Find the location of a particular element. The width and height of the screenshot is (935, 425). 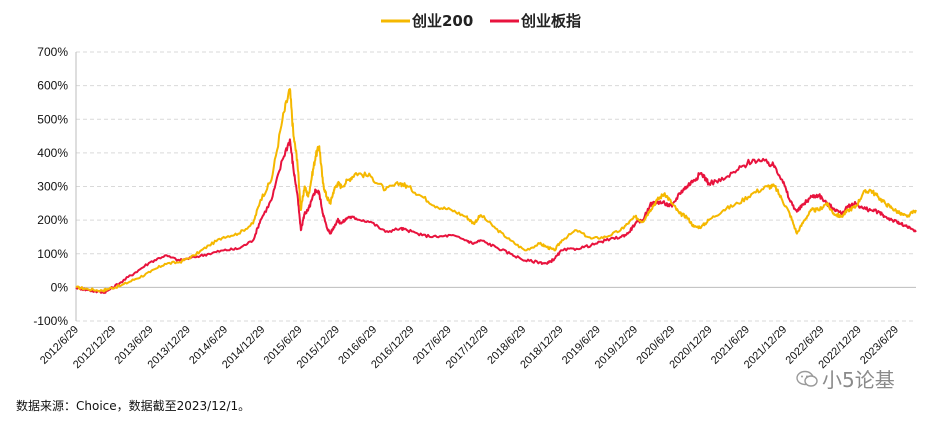

y-tick-label: 0% is located at coordinates (60, 287).